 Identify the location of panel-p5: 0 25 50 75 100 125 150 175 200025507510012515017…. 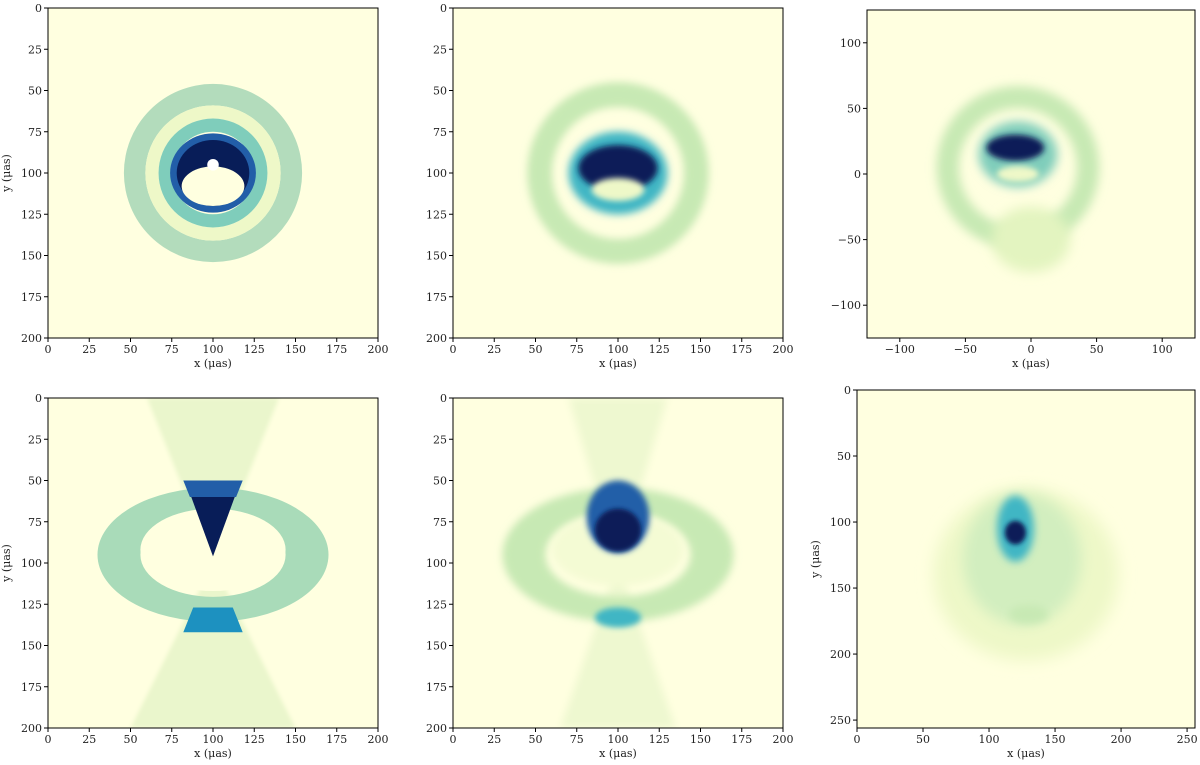
(610, 576).